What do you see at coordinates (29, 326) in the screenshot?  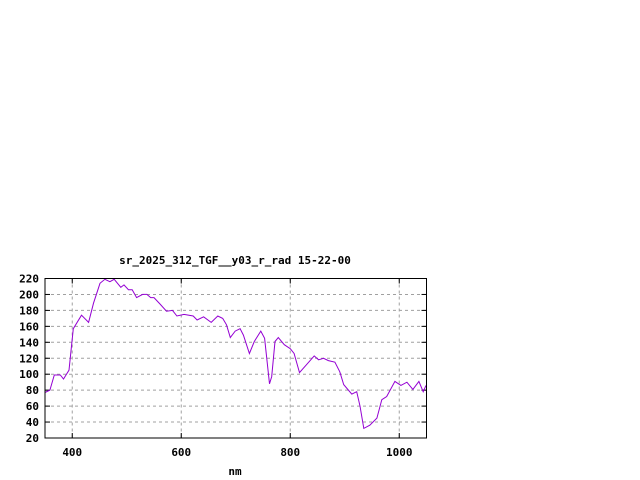 I see `y-tick-label: 160` at bounding box center [29, 326].